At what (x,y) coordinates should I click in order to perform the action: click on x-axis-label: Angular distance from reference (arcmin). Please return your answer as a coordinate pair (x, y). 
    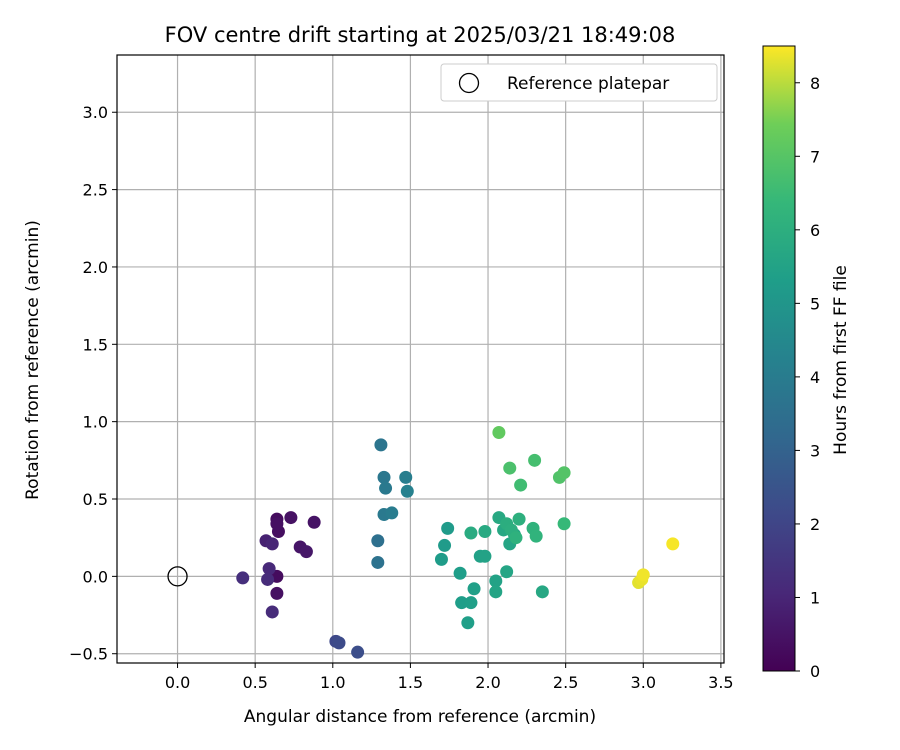
    Looking at the image, I should click on (420, 717).